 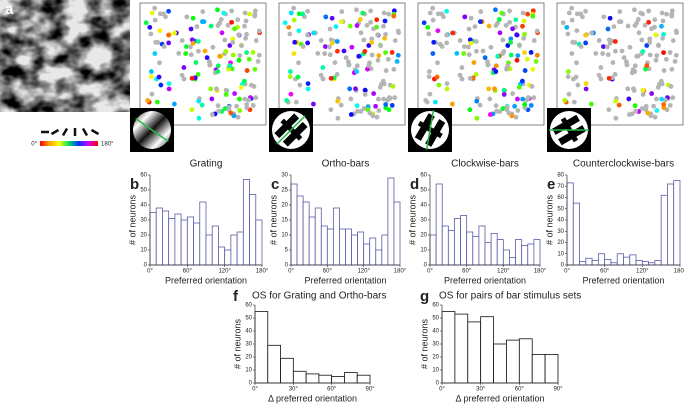 What do you see at coordinates (284, 191) in the screenshot?
I see `y-tick-label: 25` at bounding box center [284, 191].